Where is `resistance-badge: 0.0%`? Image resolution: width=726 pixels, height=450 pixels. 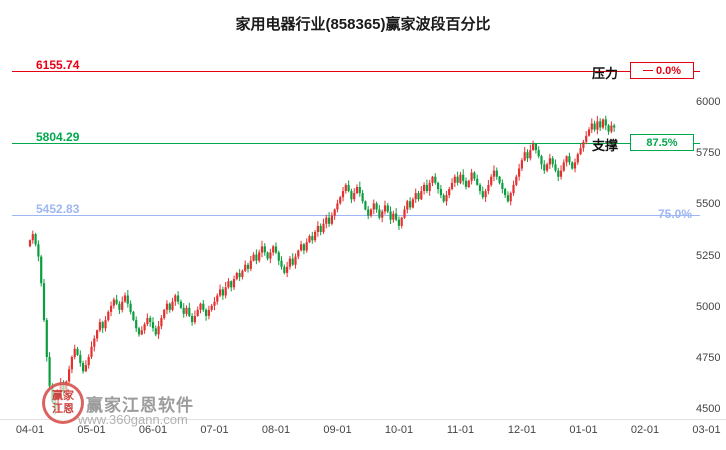 resistance-badge: 0.0% is located at coordinates (662, 71).